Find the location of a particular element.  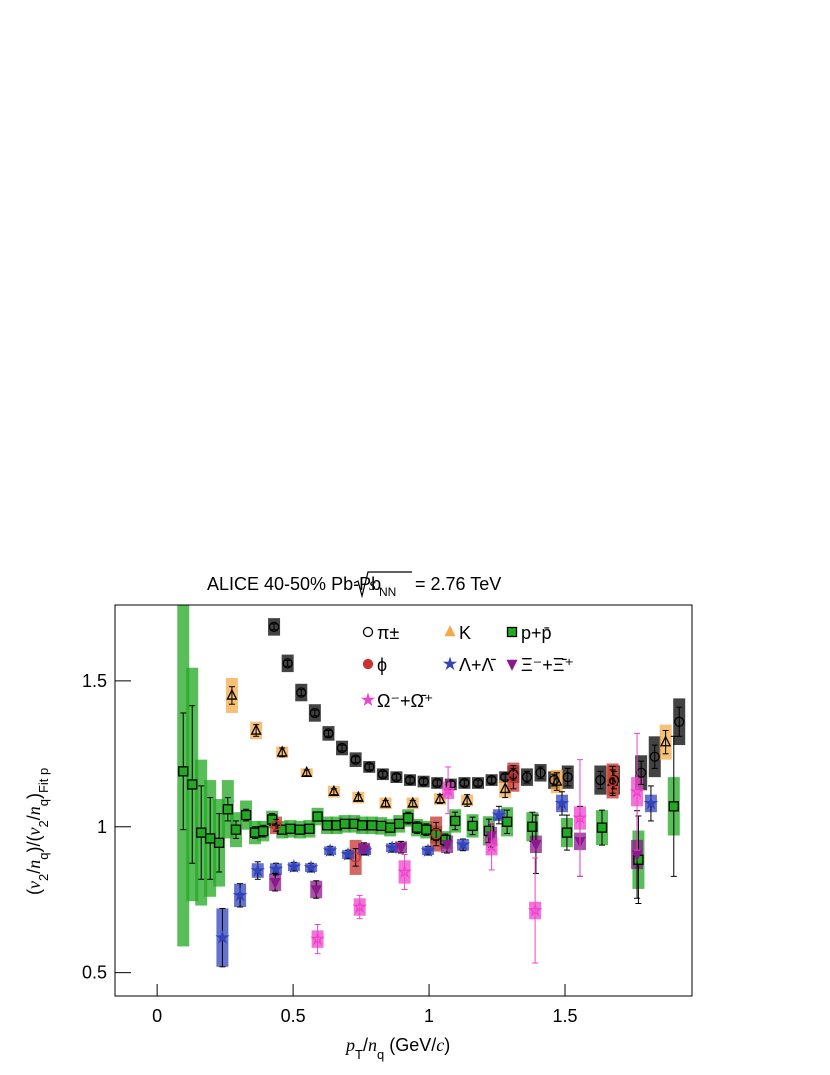

x-label-part: ) is located at coordinates (447, 1045).